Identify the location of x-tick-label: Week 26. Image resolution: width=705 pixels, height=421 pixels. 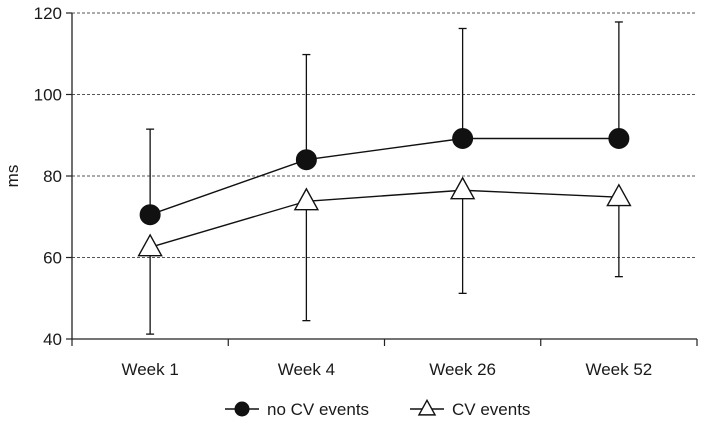
(462, 369).